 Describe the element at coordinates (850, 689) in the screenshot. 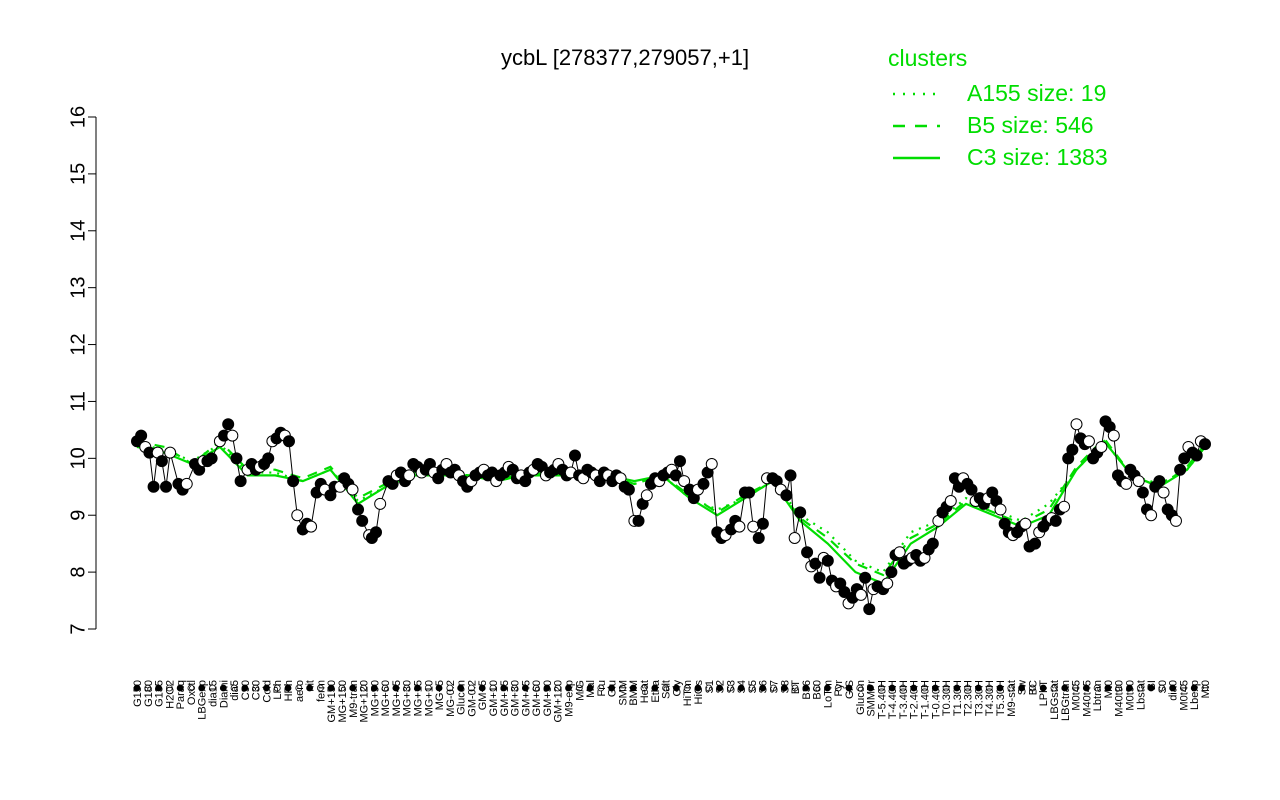

I see `x-tick-label: G/S` at that location.